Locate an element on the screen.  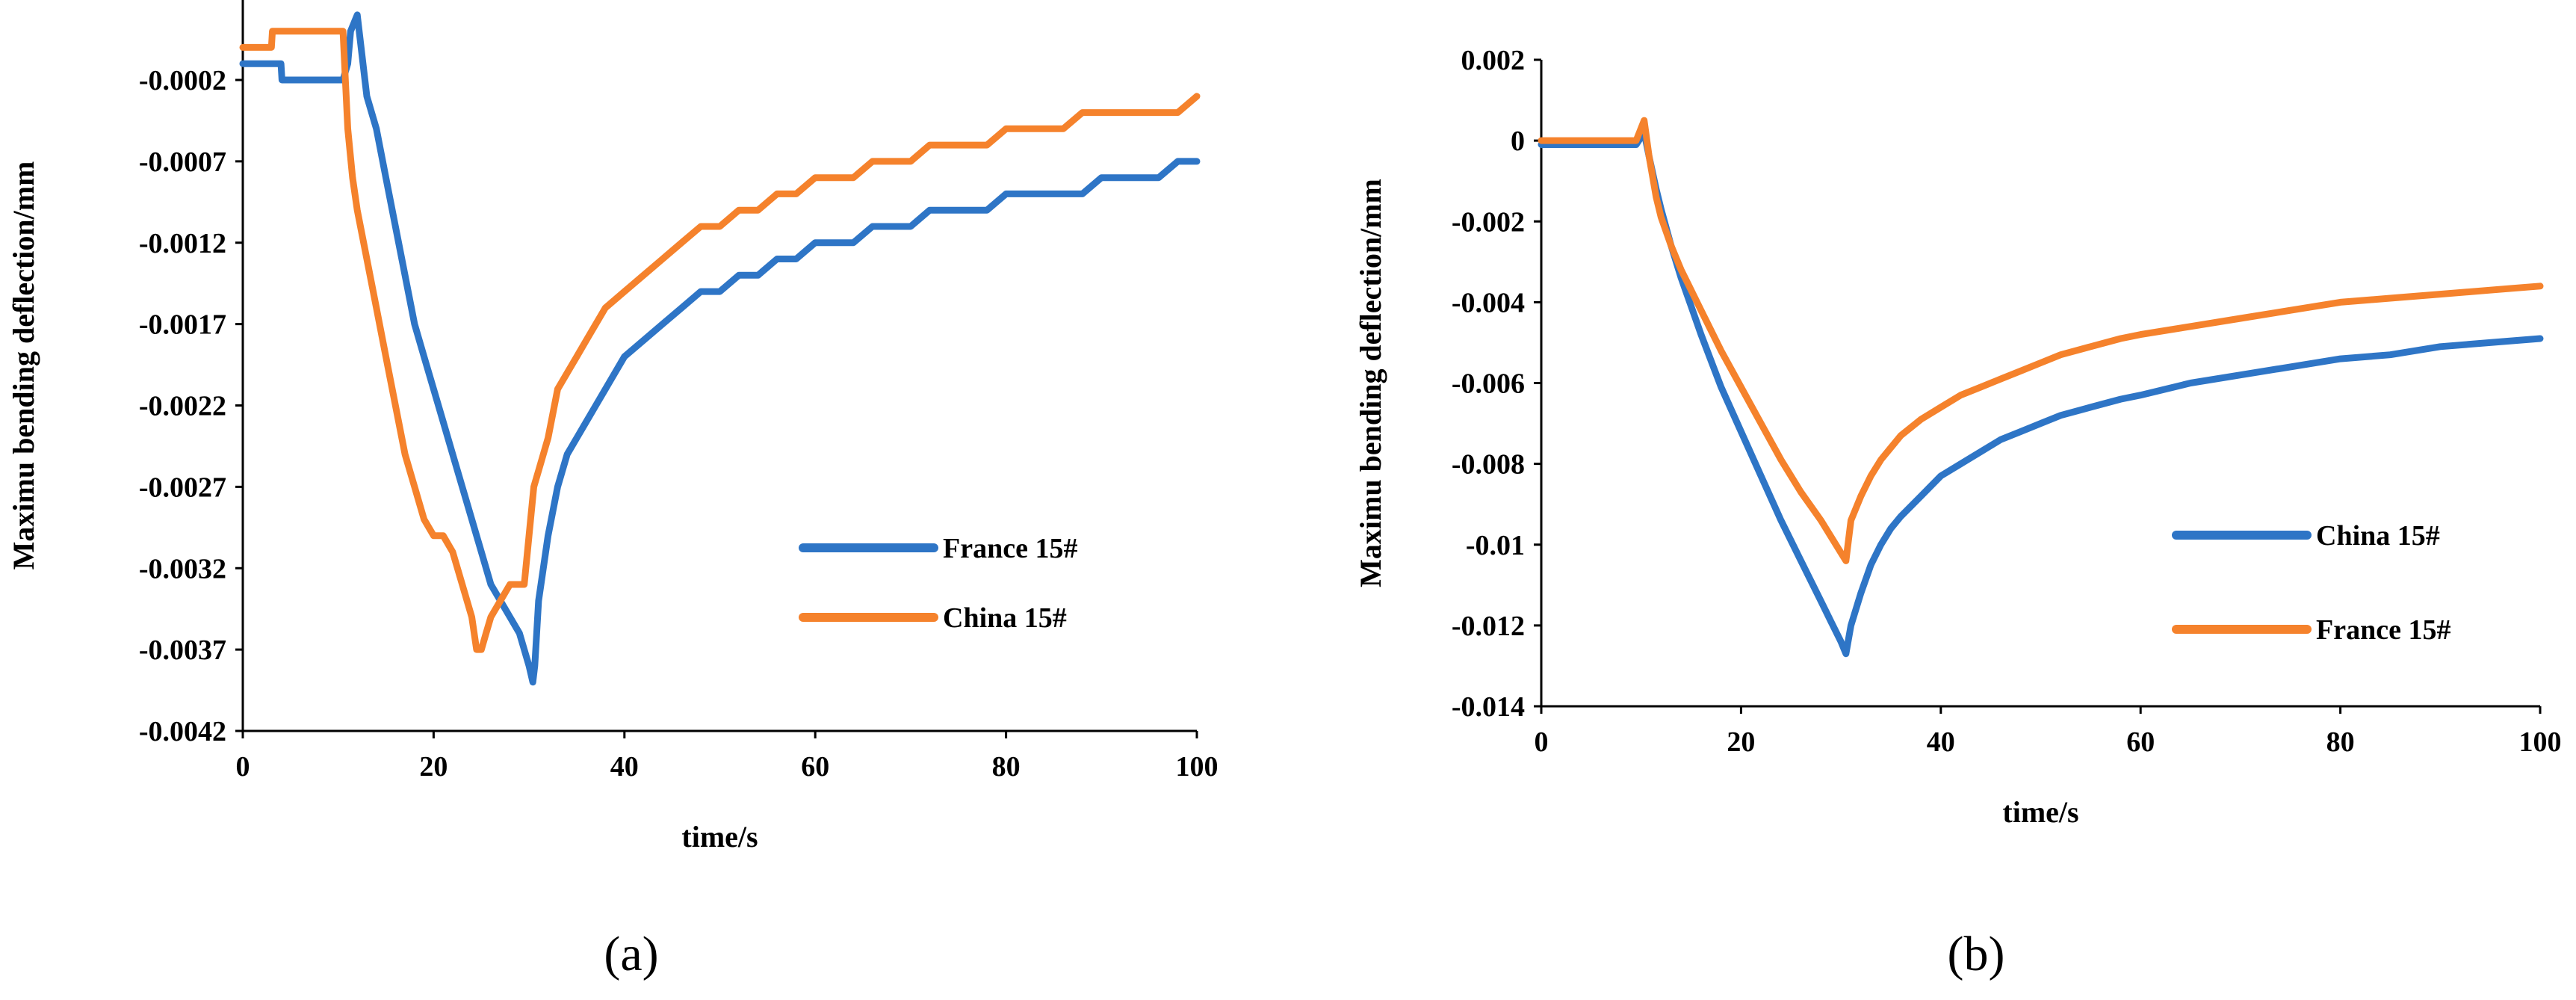
y-tick-label: -0.0027 is located at coordinates (182, 488).